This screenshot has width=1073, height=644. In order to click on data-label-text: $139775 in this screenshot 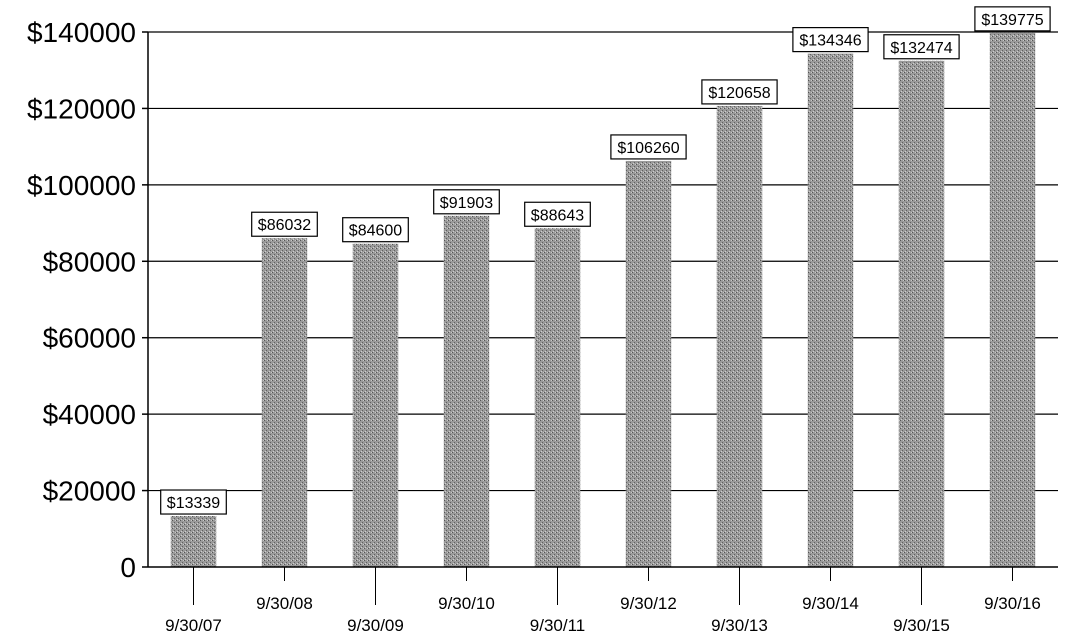, I will do `click(1012, 20)`.